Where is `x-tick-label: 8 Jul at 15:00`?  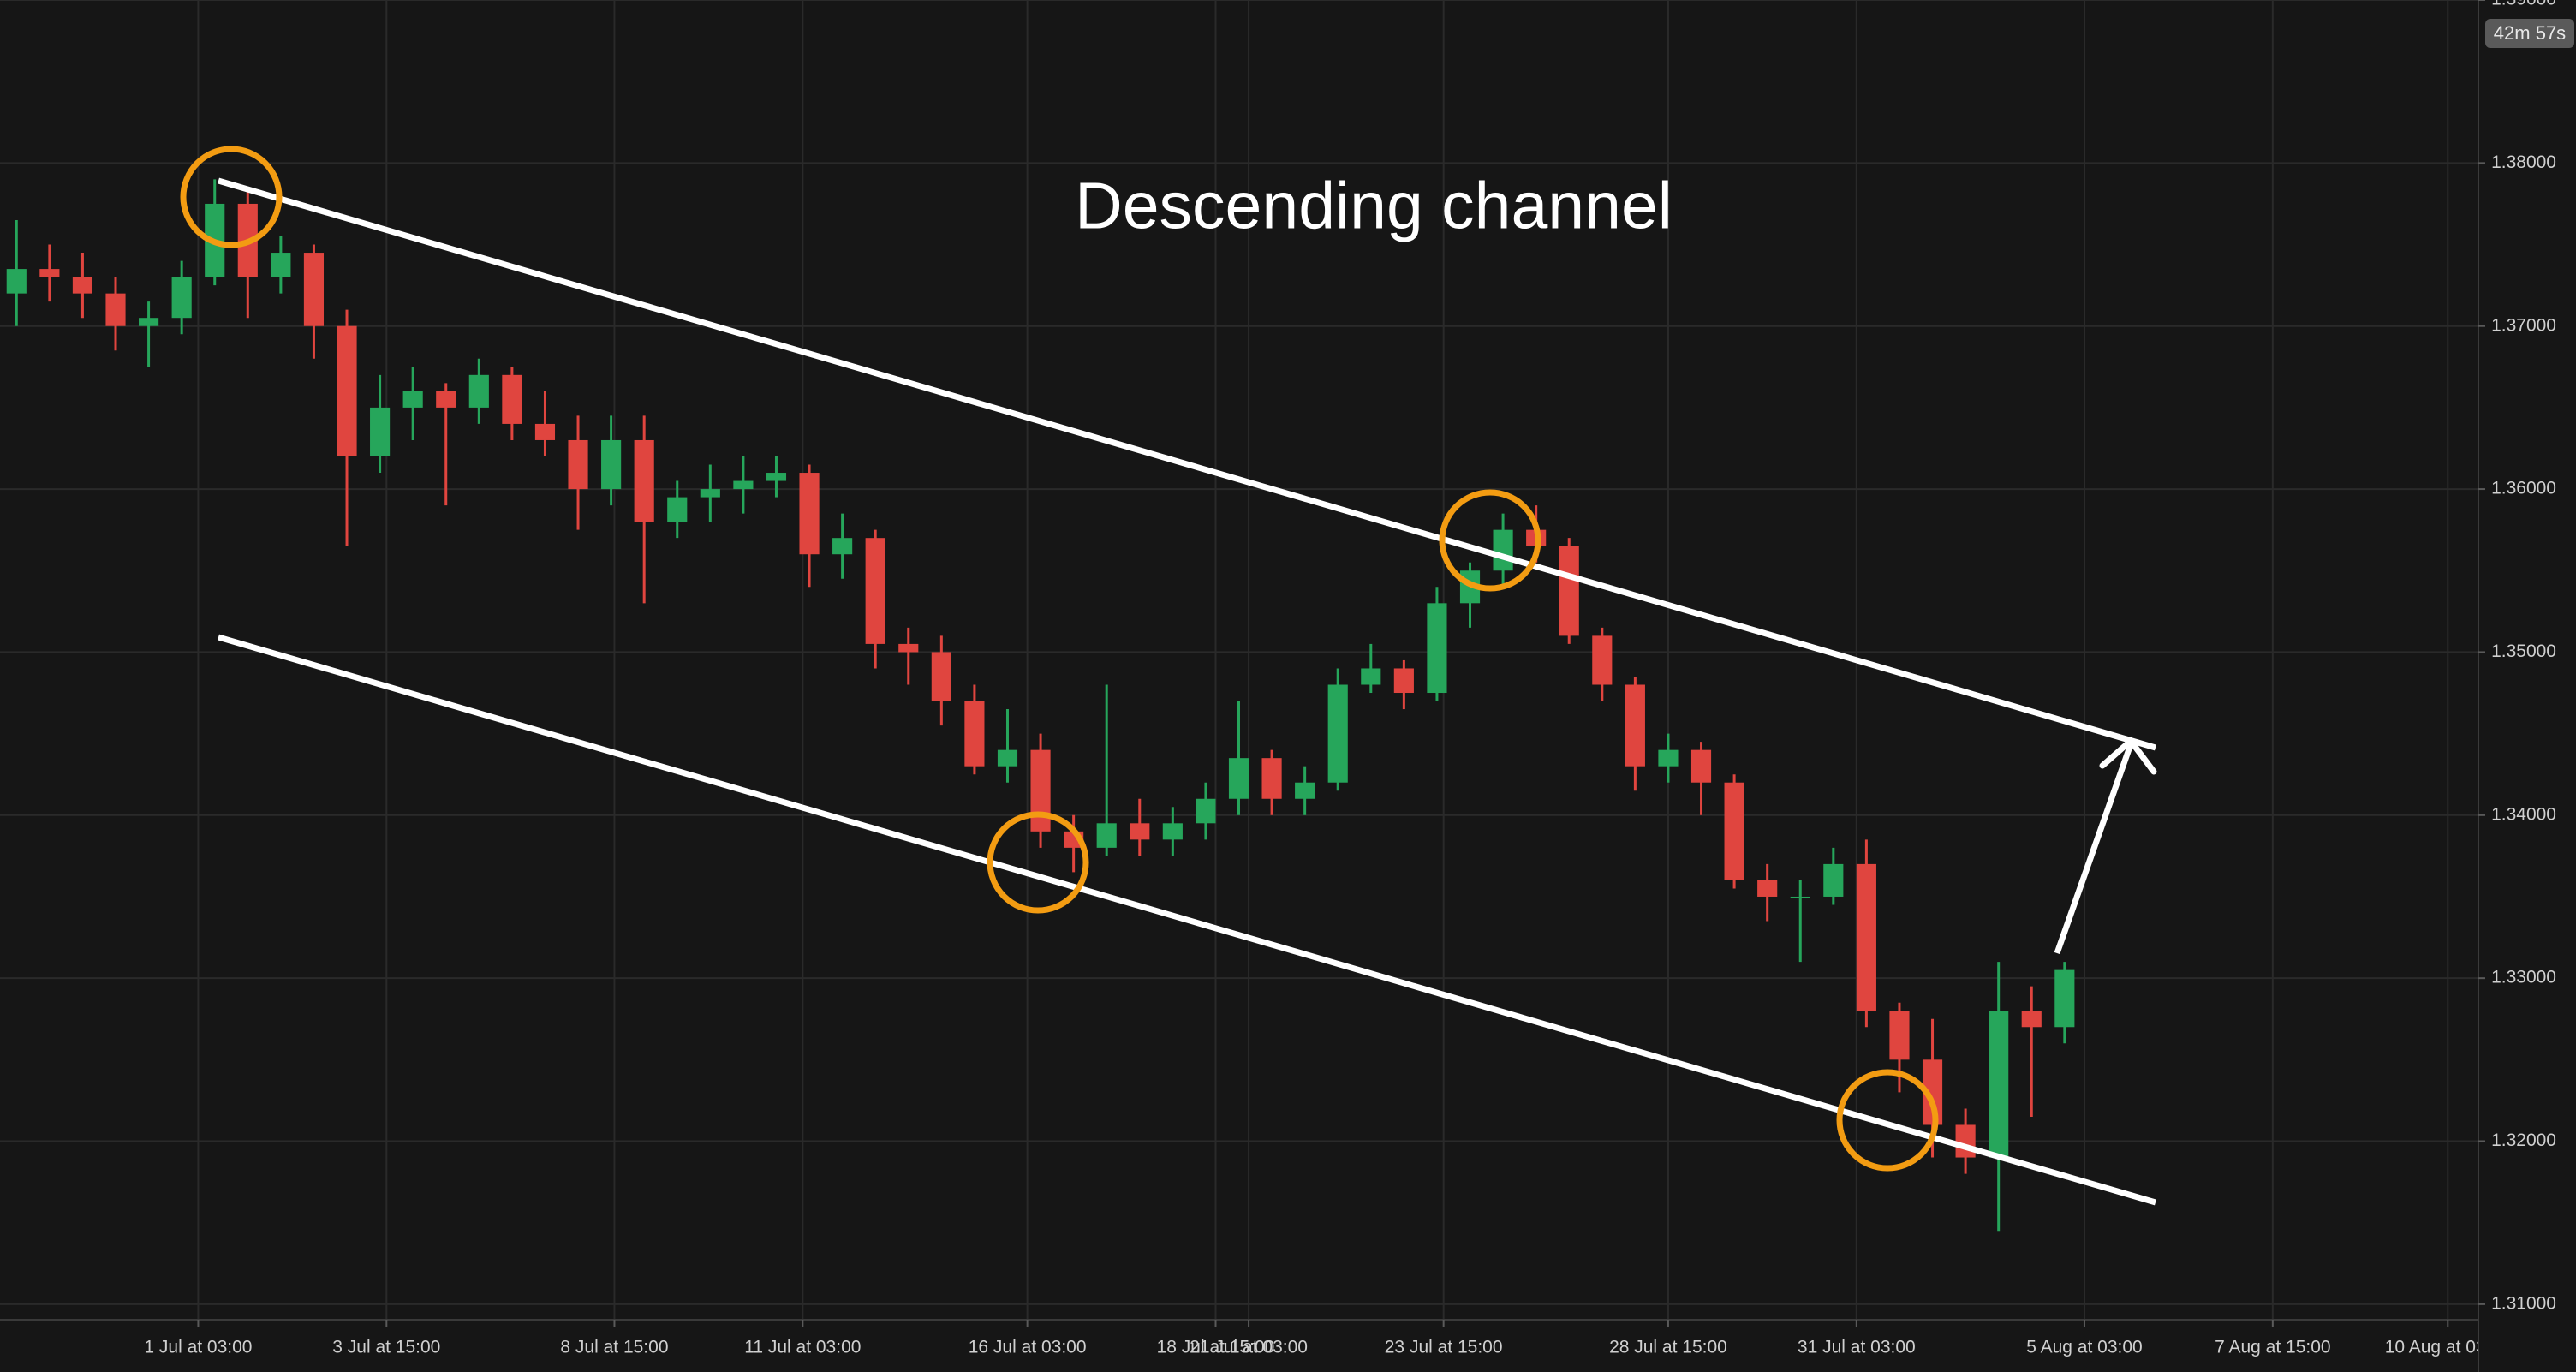
x-tick-label: 8 Jul at 15:00 is located at coordinates (614, 1348).